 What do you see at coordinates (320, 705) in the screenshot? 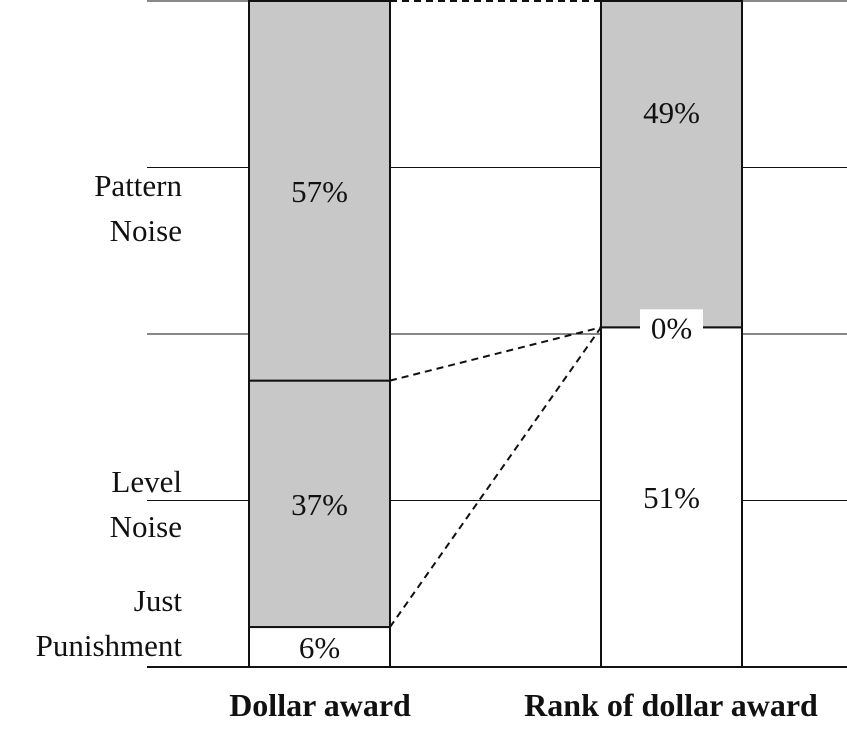
I see `category-label-dollar-award: Dollar award` at bounding box center [320, 705].